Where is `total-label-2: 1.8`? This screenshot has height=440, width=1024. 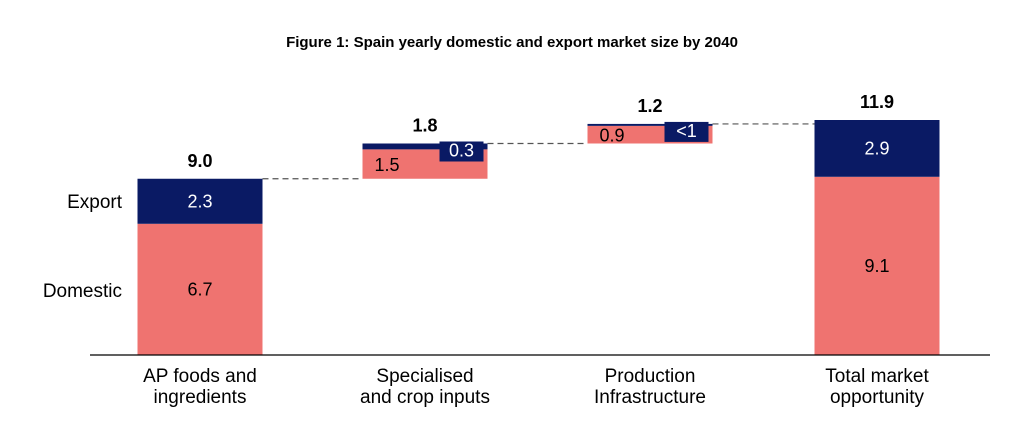
total-label-2: 1.8 is located at coordinates (424, 126).